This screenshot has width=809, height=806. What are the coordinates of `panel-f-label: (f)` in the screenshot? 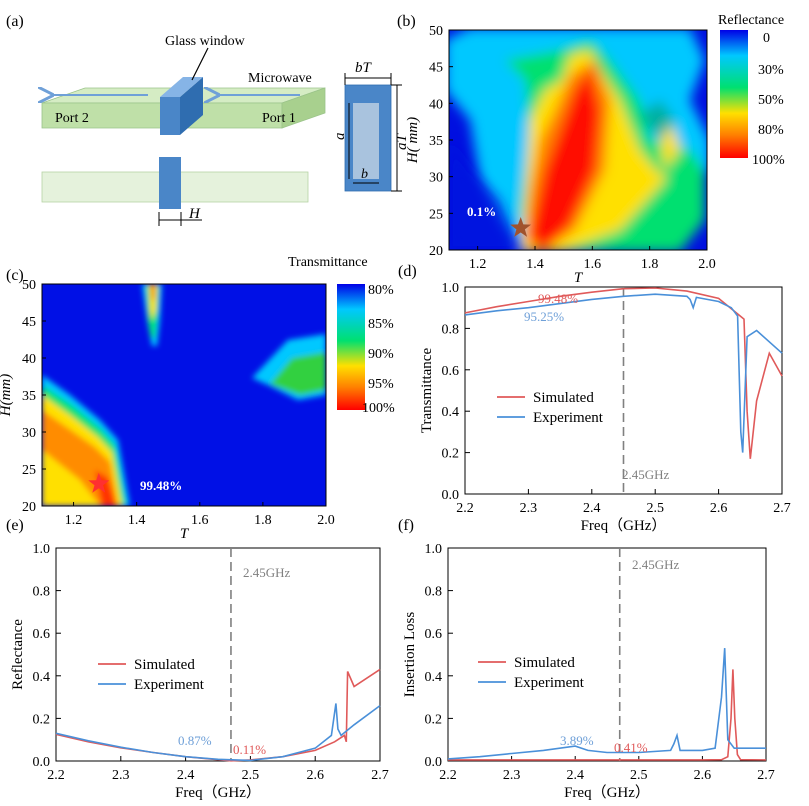 It's located at (406, 525).